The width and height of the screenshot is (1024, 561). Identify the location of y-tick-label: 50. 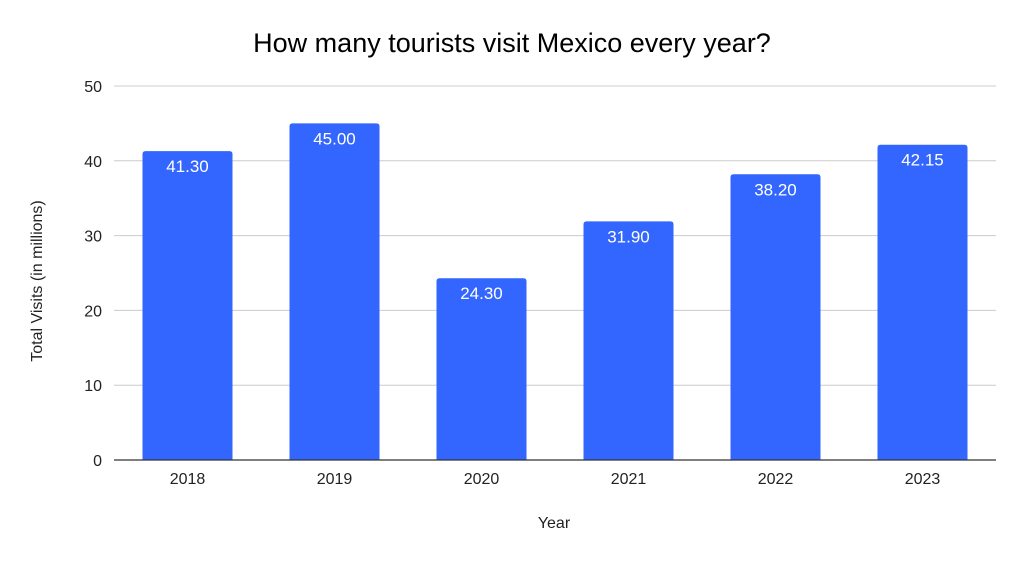
(93, 87).